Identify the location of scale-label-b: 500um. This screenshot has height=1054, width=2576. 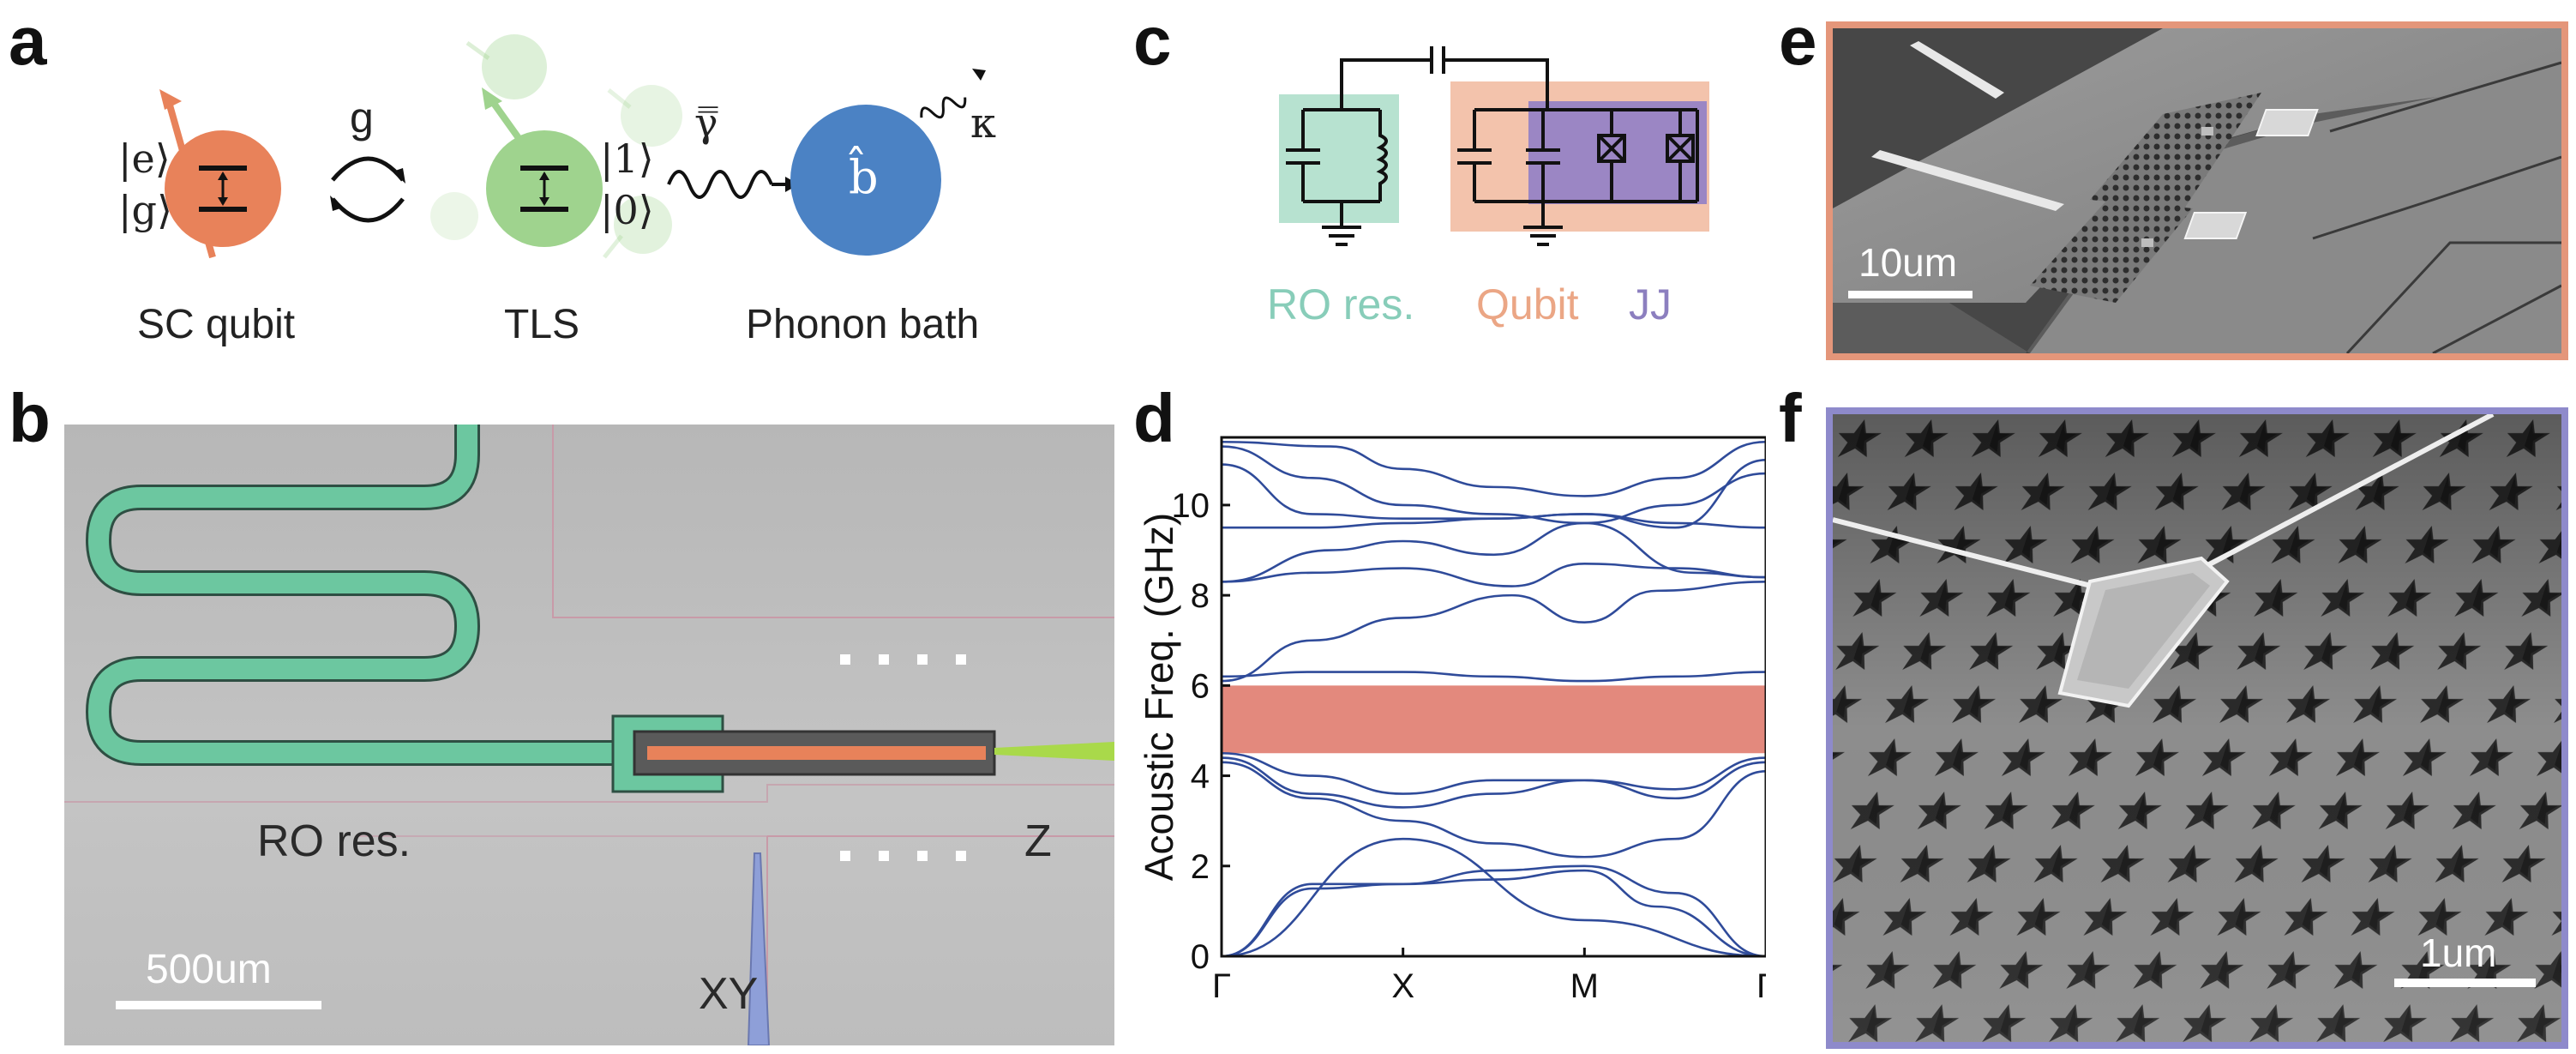
(209, 969).